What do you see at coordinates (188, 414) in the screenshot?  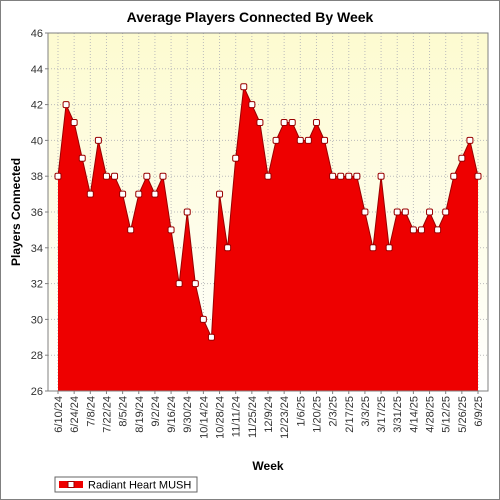 I see `x-tick-label: 9/30/24` at bounding box center [188, 414].